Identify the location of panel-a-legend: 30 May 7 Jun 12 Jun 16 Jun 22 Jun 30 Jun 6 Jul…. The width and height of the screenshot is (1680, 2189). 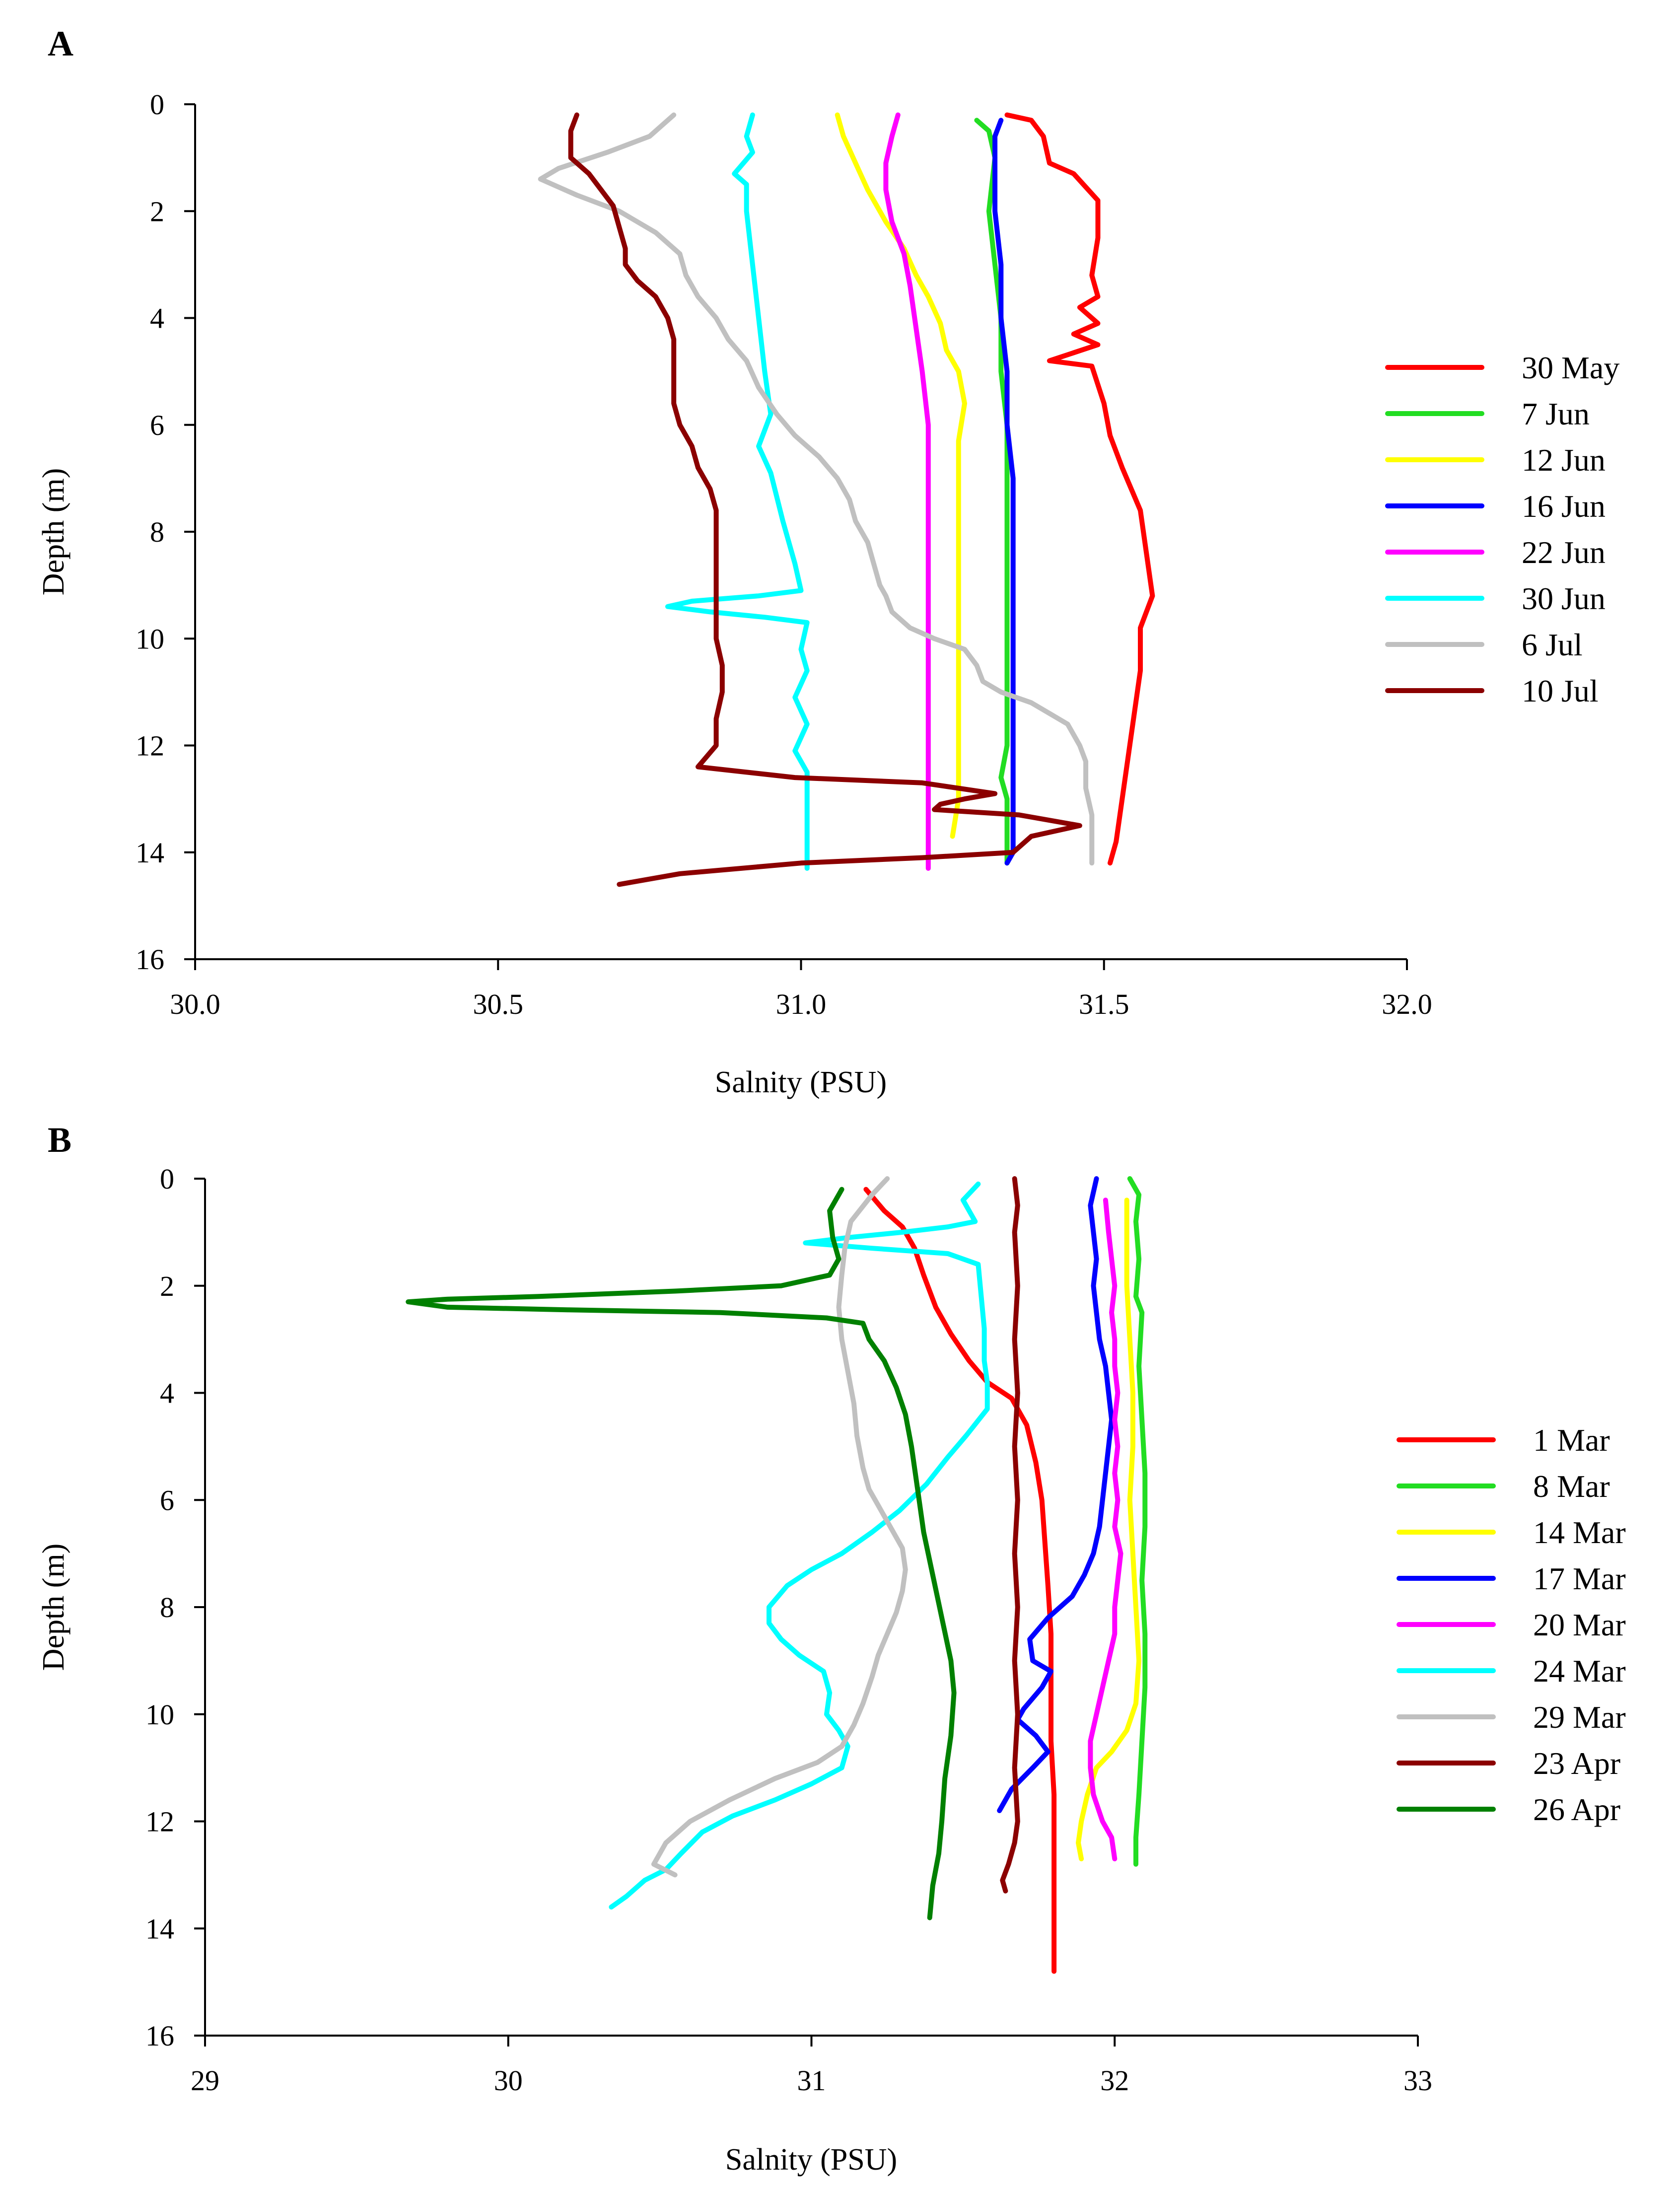
(1502, 529).